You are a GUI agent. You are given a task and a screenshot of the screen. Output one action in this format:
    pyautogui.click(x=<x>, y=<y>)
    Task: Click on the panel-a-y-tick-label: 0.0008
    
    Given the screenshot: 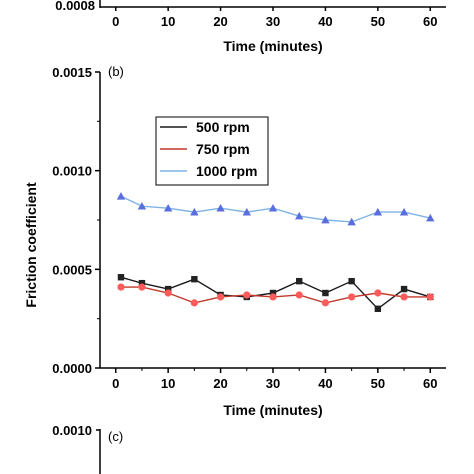 What is the action you would take?
    pyautogui.click(x=75, y=6)
    